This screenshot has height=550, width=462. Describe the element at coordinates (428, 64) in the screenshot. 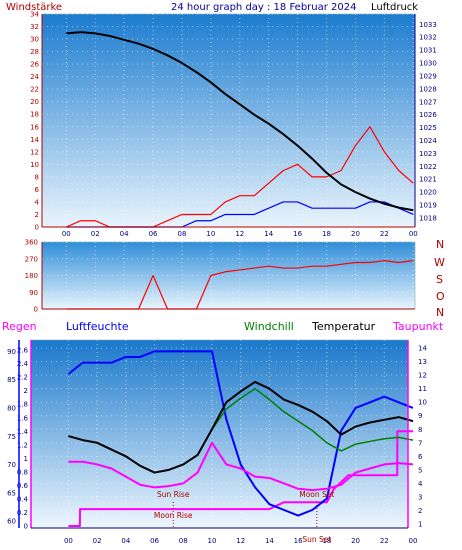

I see `top-right-tick: 1030` at that location.